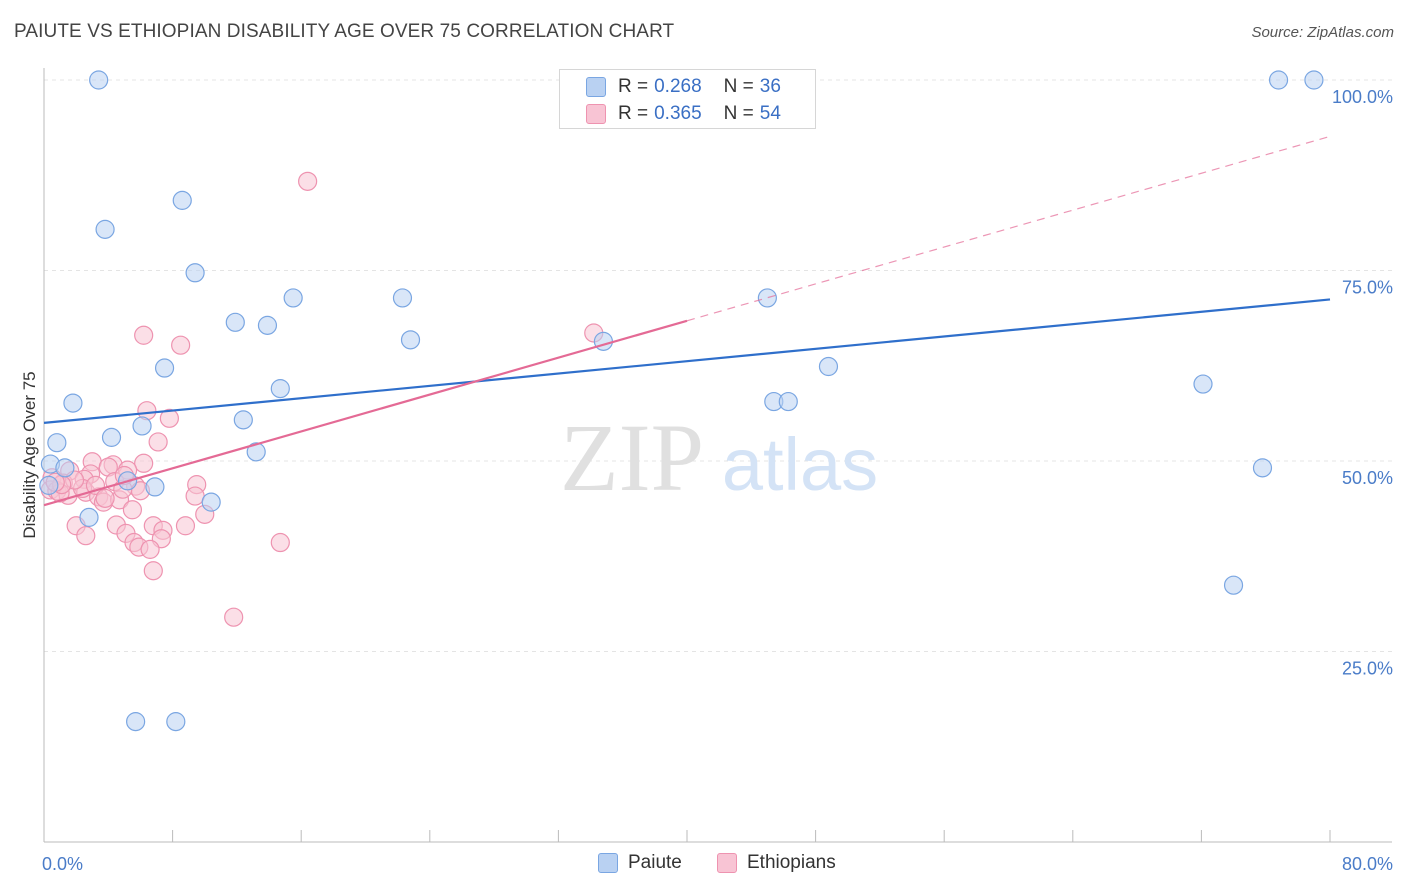  I want to click on ethiopians-trend-extension, so click(1008, 228).